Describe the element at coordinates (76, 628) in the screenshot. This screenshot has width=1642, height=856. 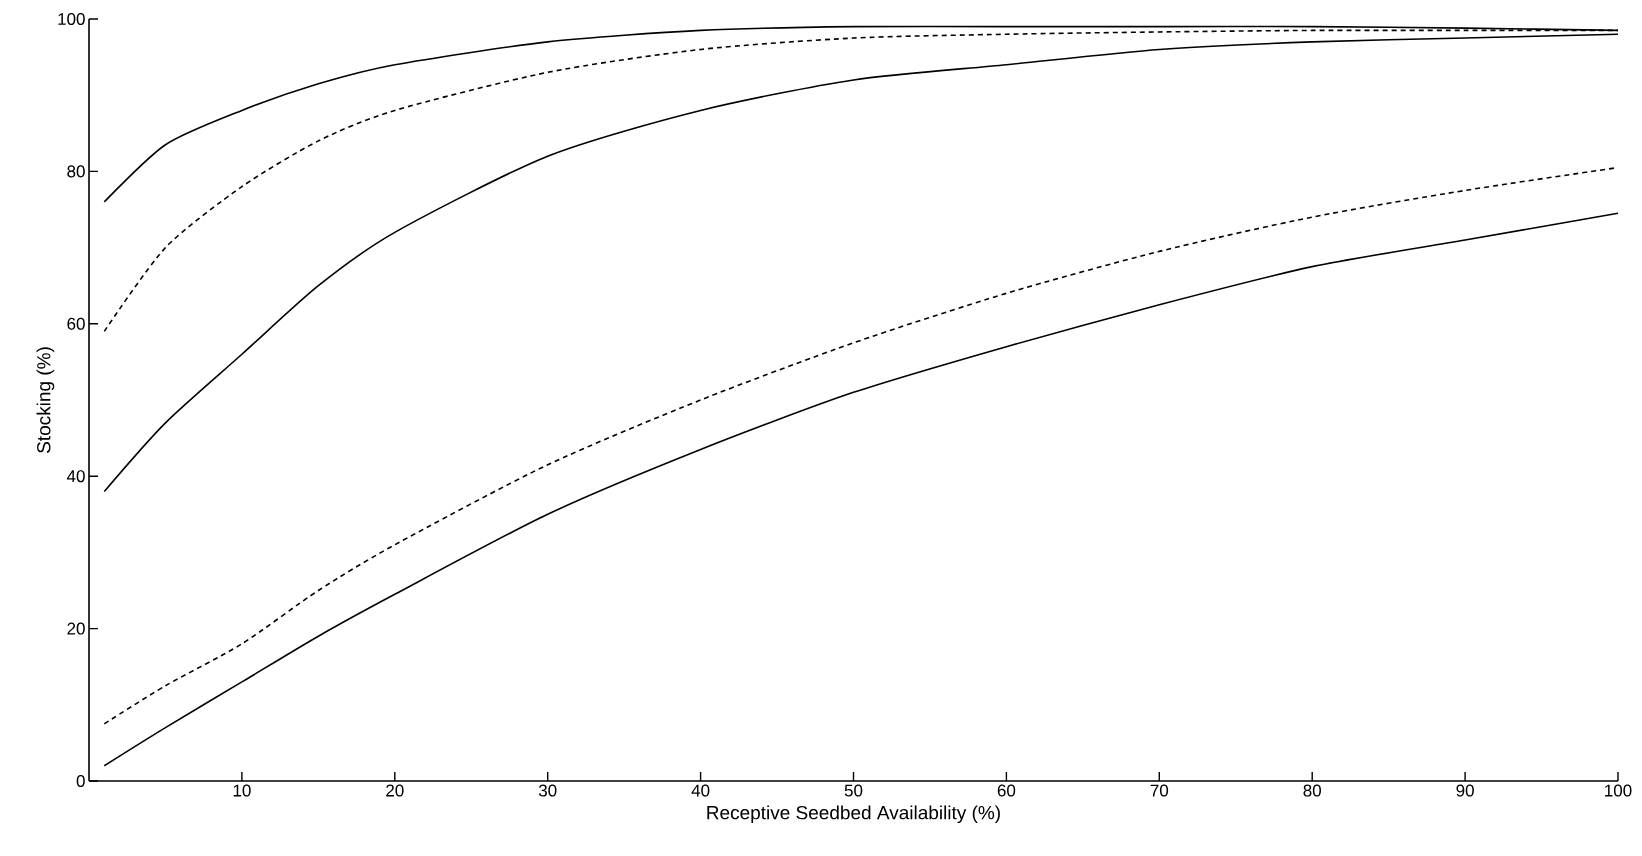
I see `y-tick-label: 20` at that location.